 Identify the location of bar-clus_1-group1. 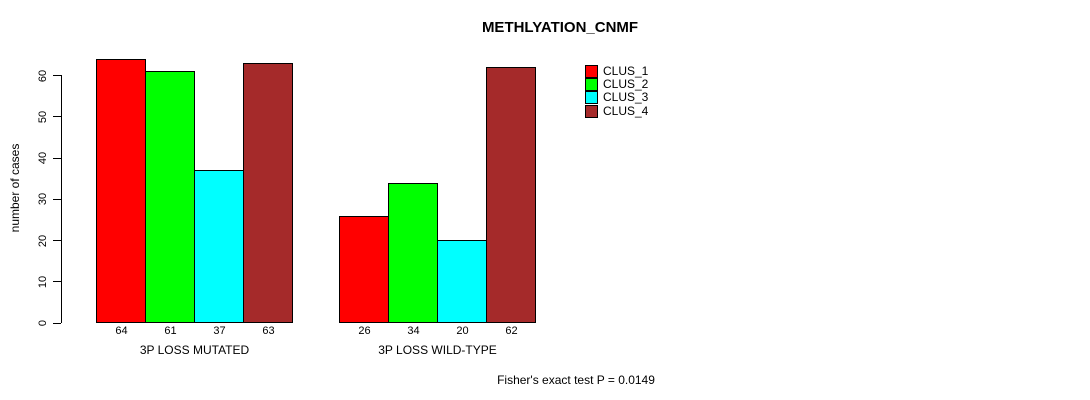
(121, 191).